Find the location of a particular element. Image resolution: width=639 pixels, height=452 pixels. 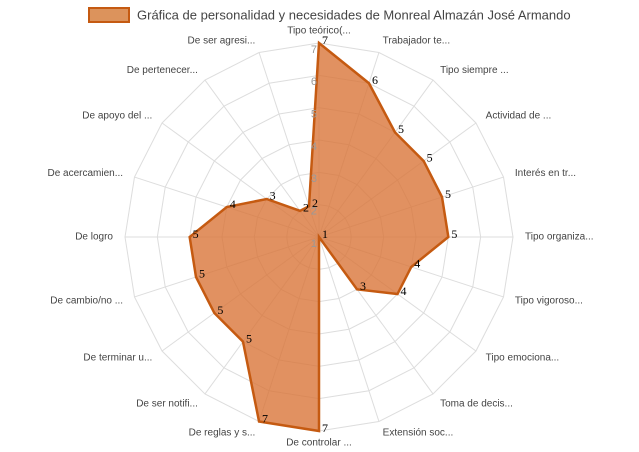

tick-label: 2 is located at coordinates (314, 212).